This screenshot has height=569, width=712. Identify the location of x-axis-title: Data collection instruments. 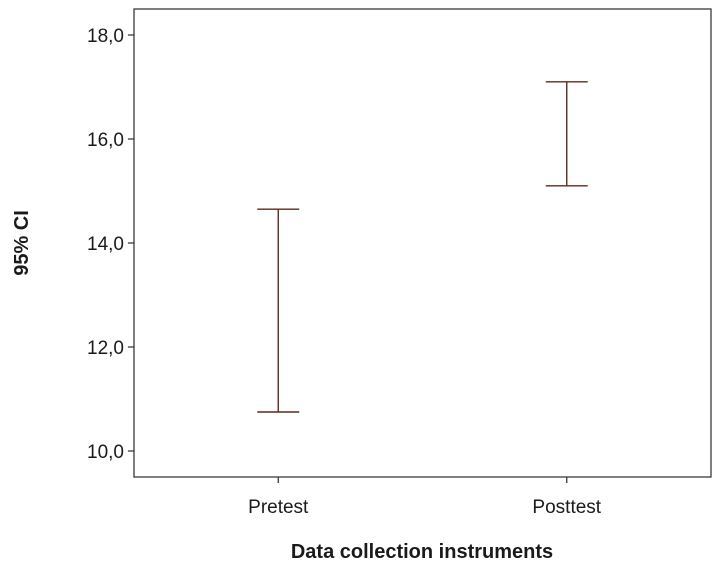
(422, 552).